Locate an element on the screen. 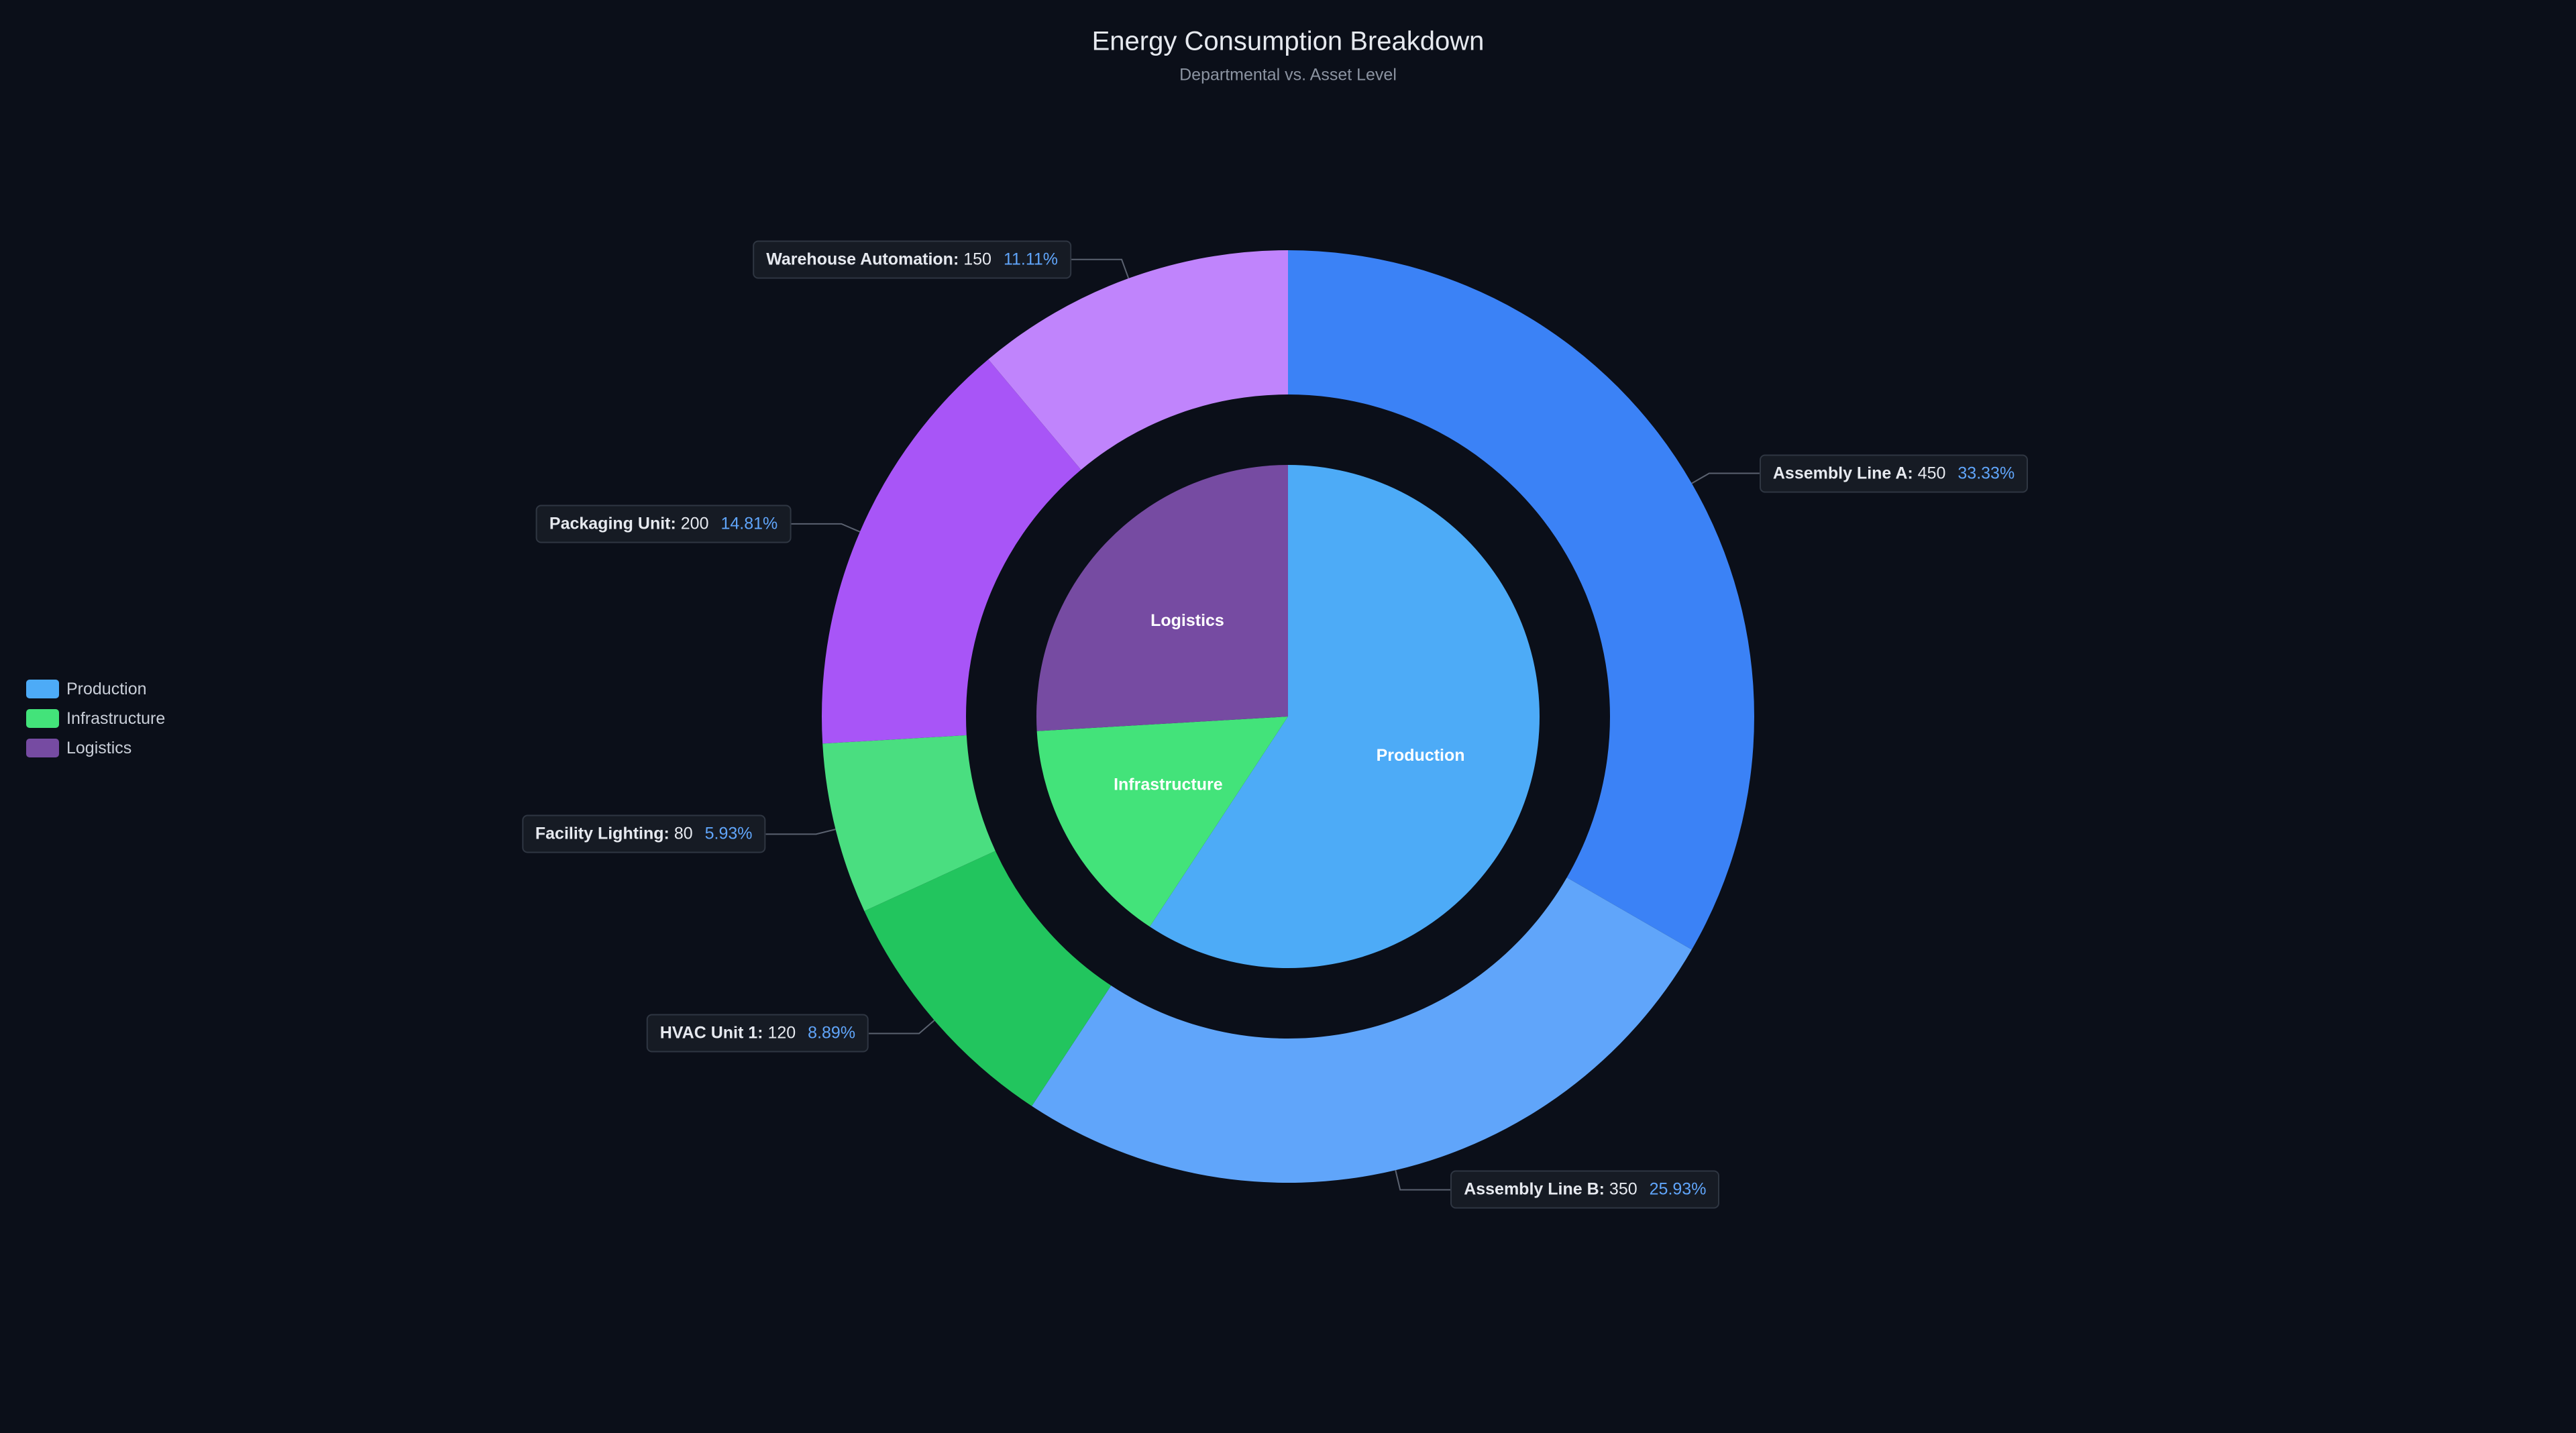  legend-item: Production is located at coordinates (95, 689).